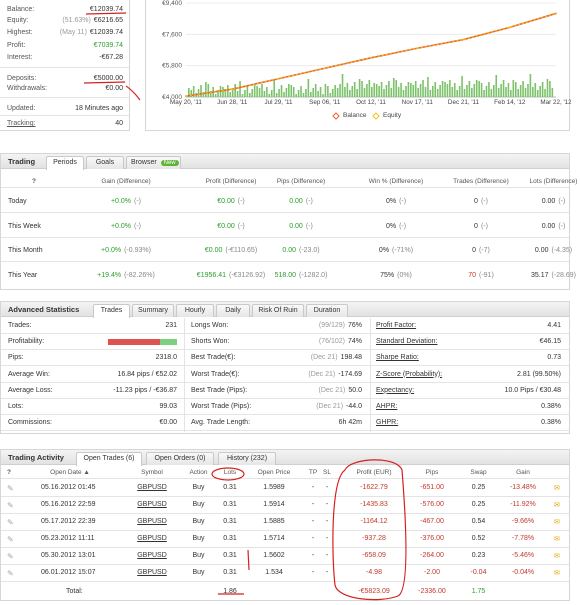 The height and width of the screenshot is (605, 580). Describe the element at coordinates (16, 45) in the screenshot. I see `summary-label-profit: Profit:` at that location.